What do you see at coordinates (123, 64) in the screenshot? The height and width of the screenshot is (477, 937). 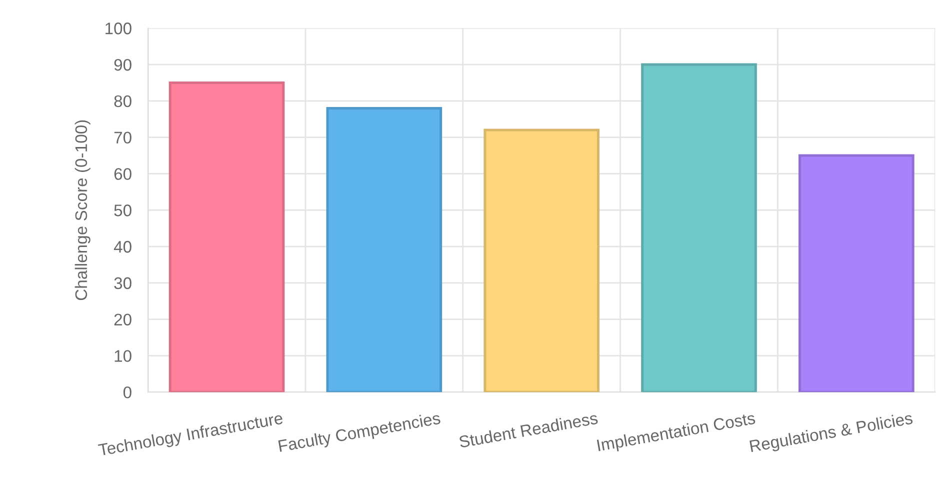 I see `y-tick-label: 90` at bounding box center [123, 64].